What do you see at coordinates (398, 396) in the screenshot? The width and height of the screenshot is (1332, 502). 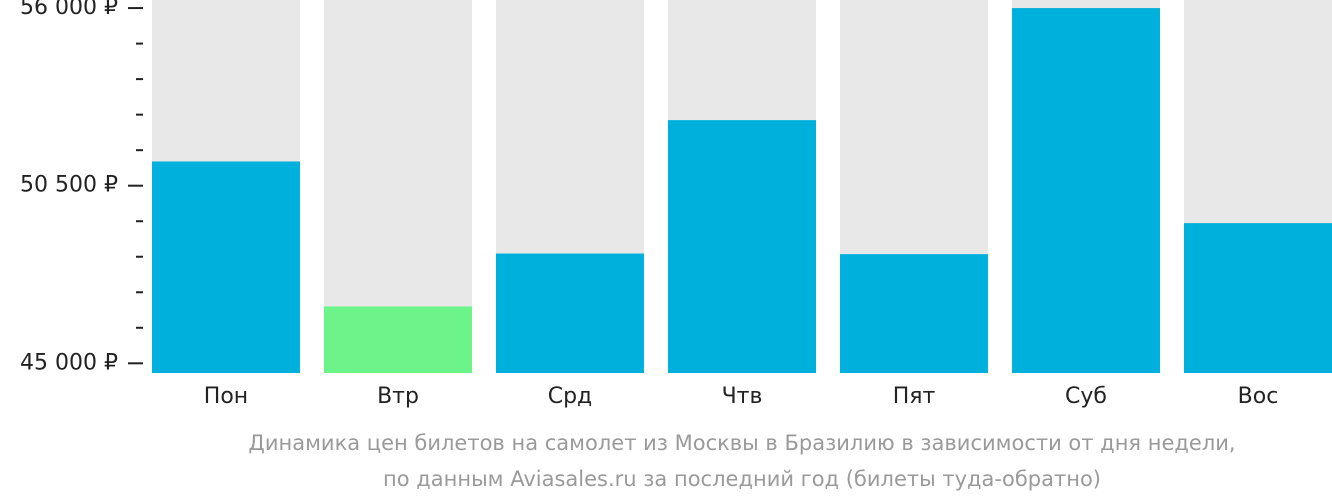 I see `x-tick-label: Втр` at bounding box center [398, 396].